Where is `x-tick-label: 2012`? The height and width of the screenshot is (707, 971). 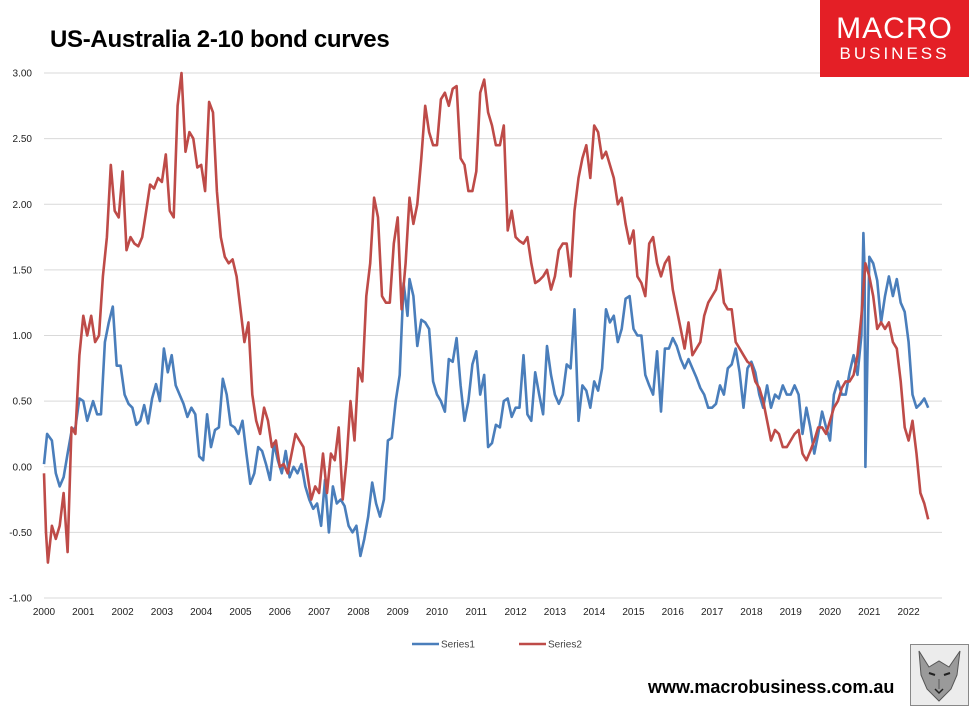 x-tick-label: 2012 is located at coordinates (515, 612).